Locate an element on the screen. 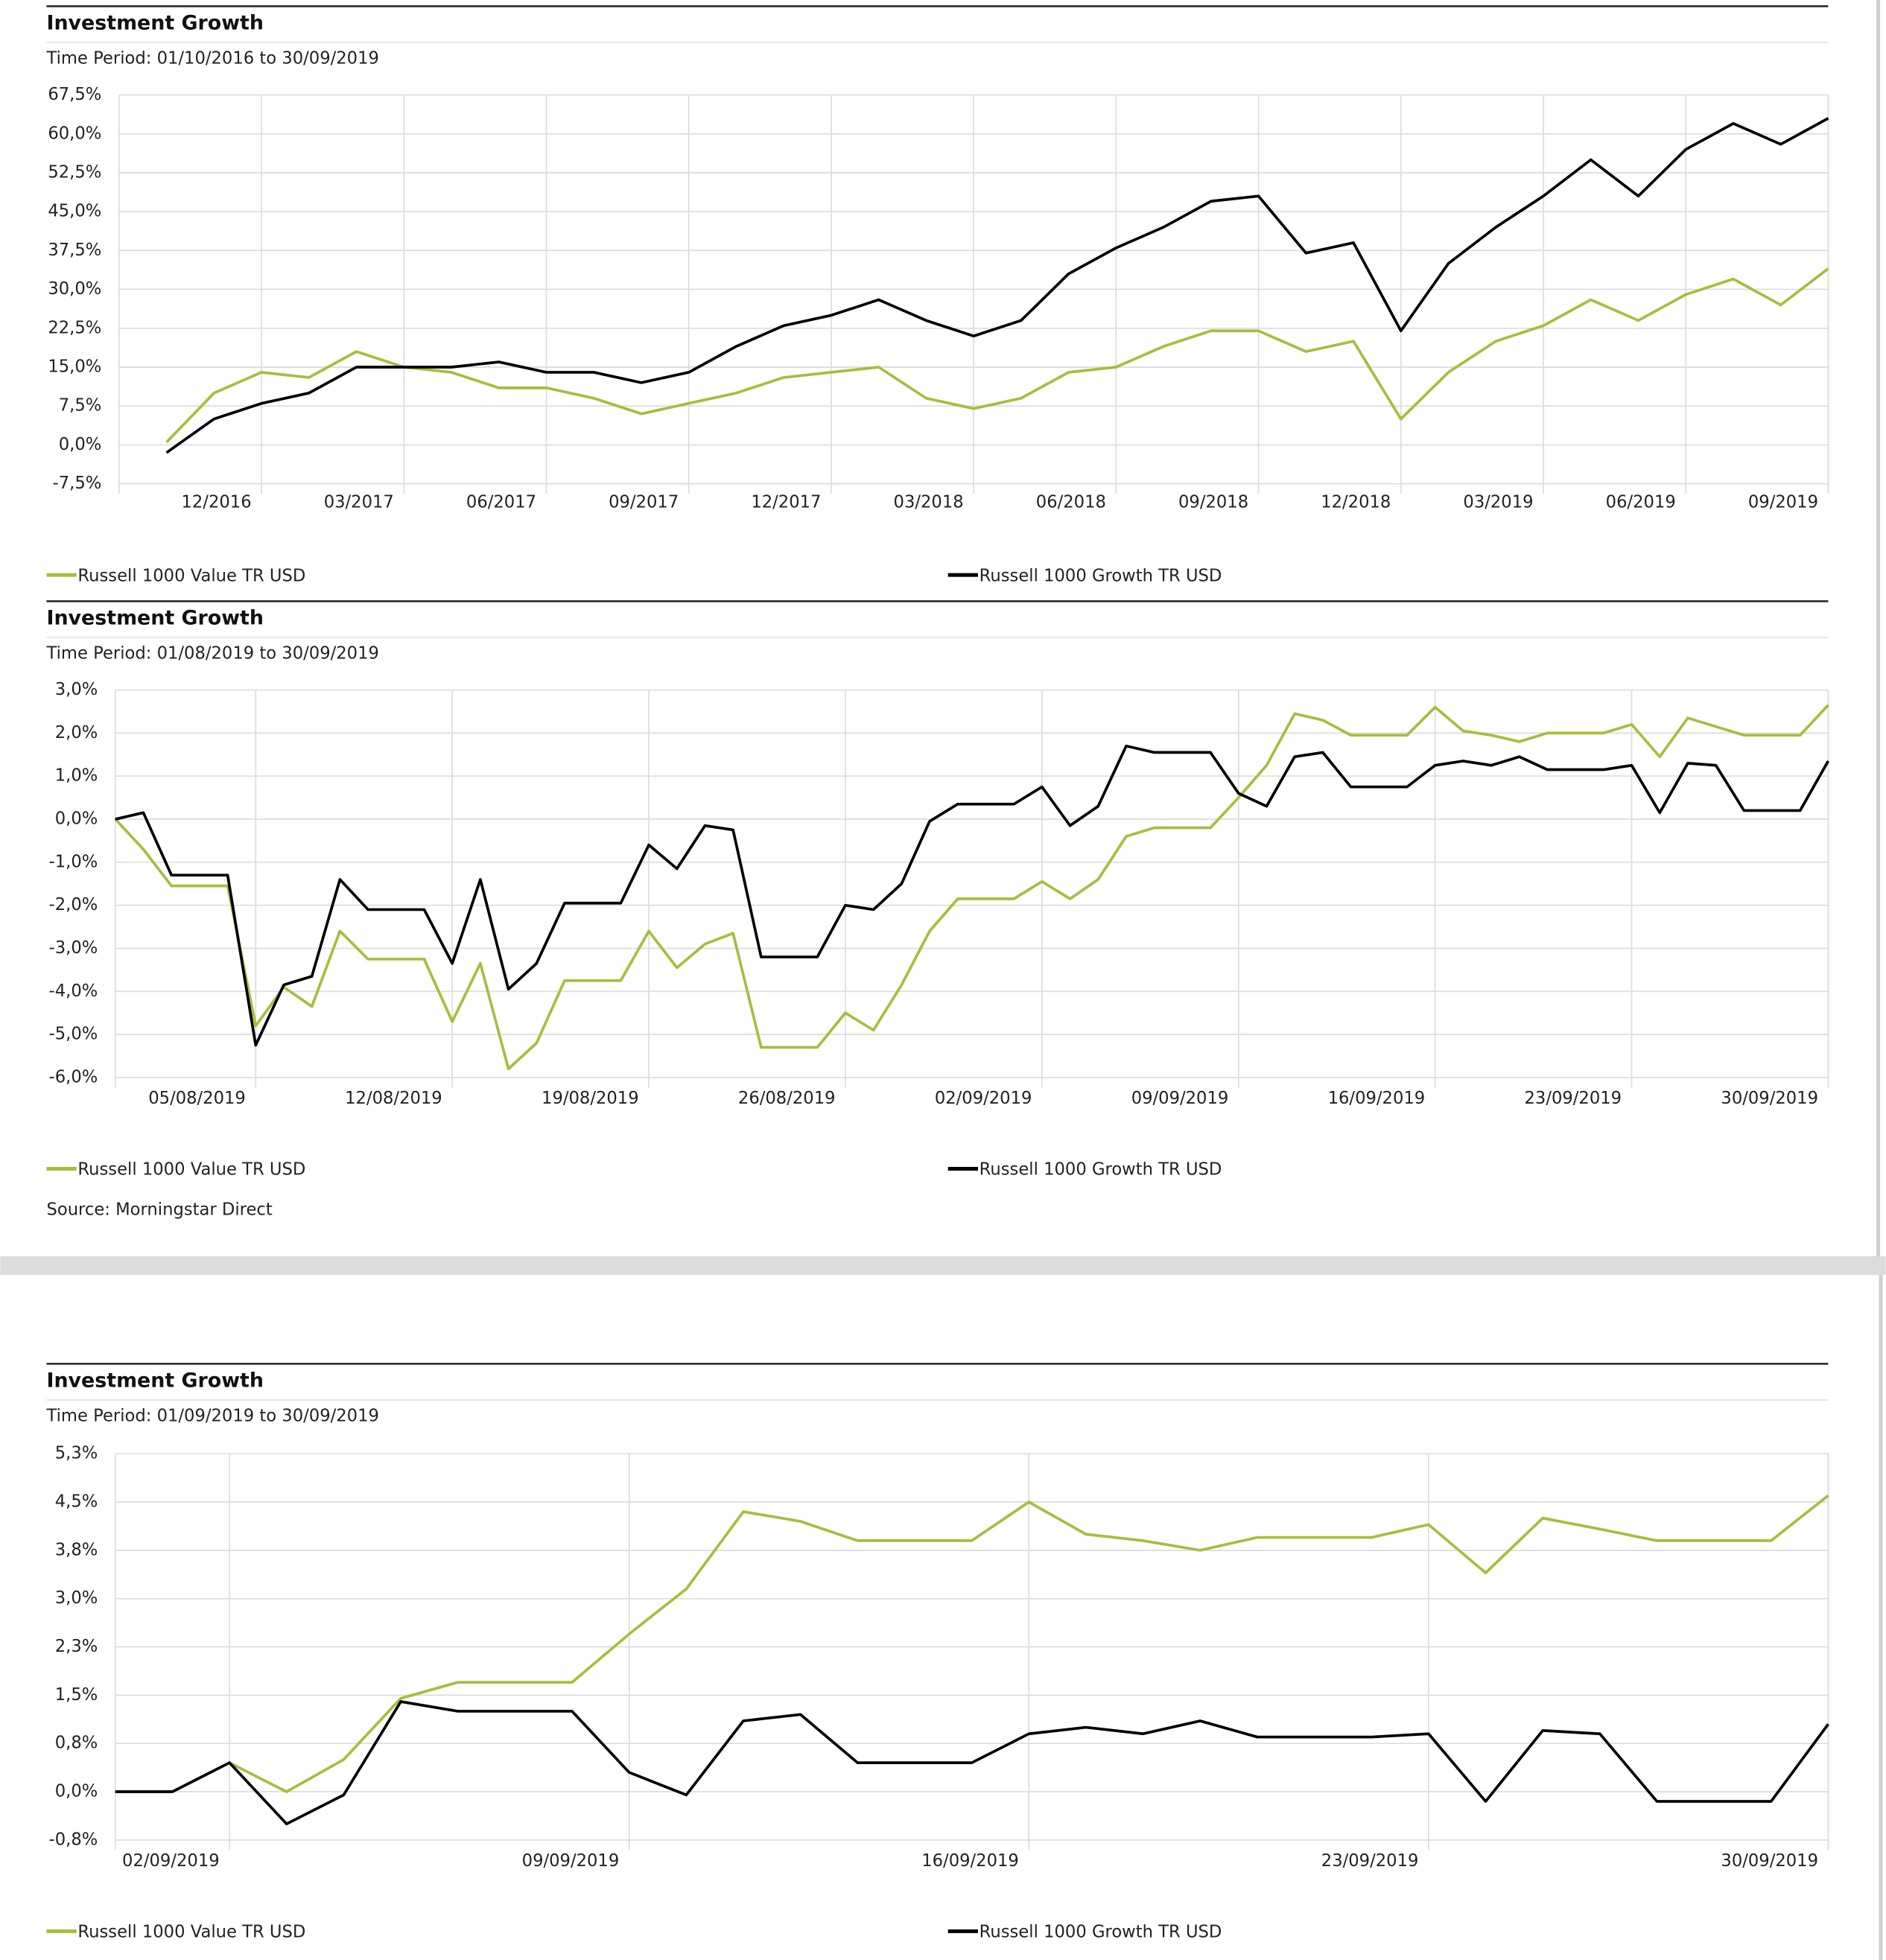  chart-subtitle: Time Period: 01/08/2019 to 30/09/2019 is located at coordinates (211, 653).